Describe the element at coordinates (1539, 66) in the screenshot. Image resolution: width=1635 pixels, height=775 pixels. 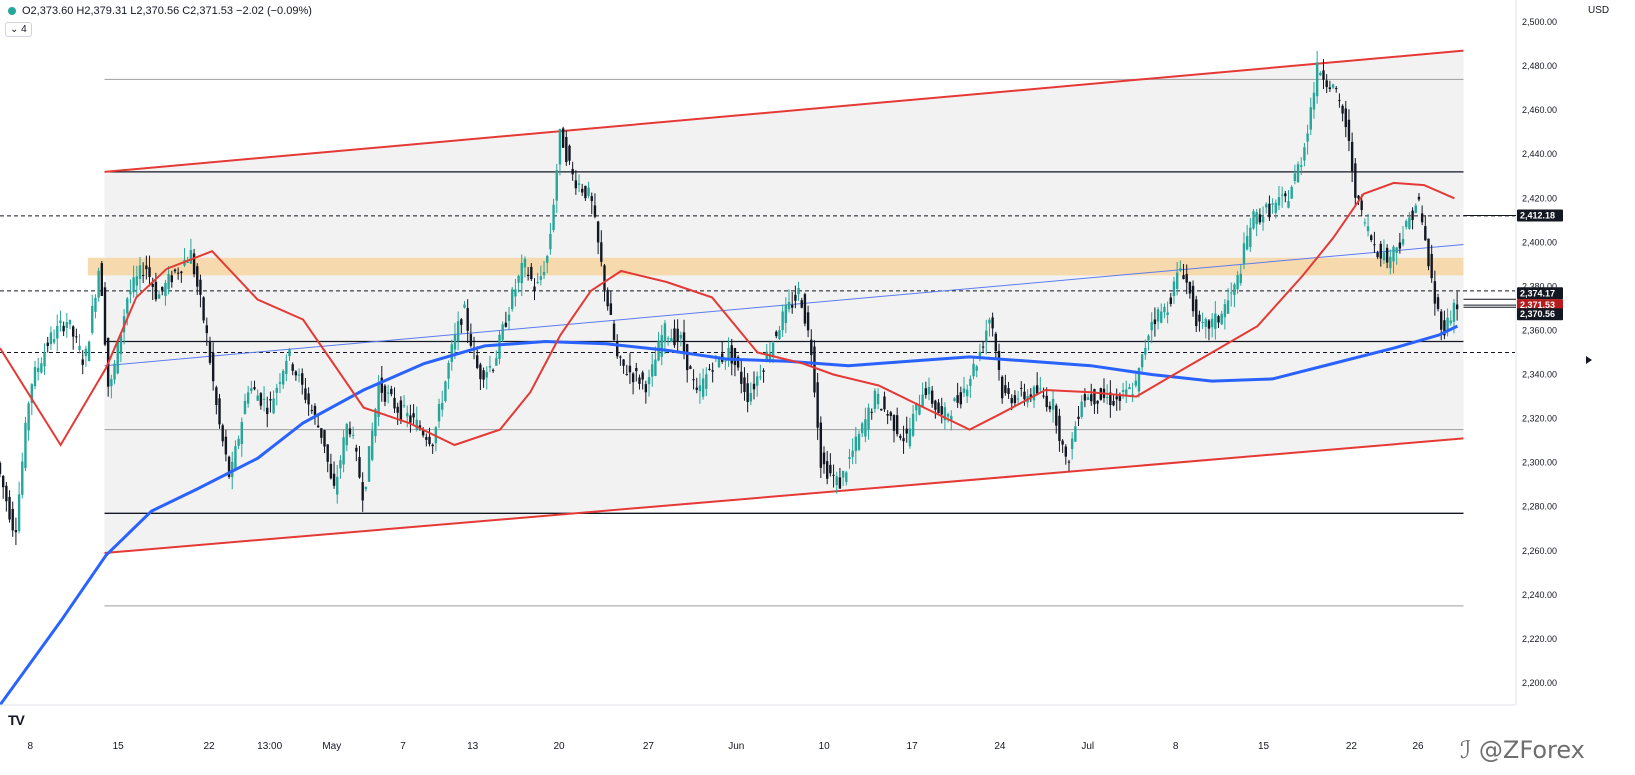
I see `y-tick-label: 2,480.00` at that location.